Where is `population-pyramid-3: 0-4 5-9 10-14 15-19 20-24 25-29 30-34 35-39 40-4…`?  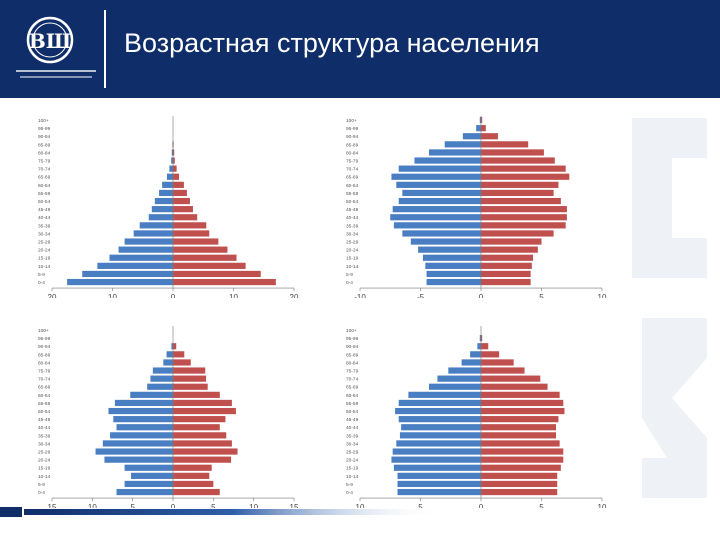
population-pyramid-3: 0-4 5-9 10-14 15-19 20-24 25-29 30-34 35-39 40-4… is located at coordinates (168, 415).